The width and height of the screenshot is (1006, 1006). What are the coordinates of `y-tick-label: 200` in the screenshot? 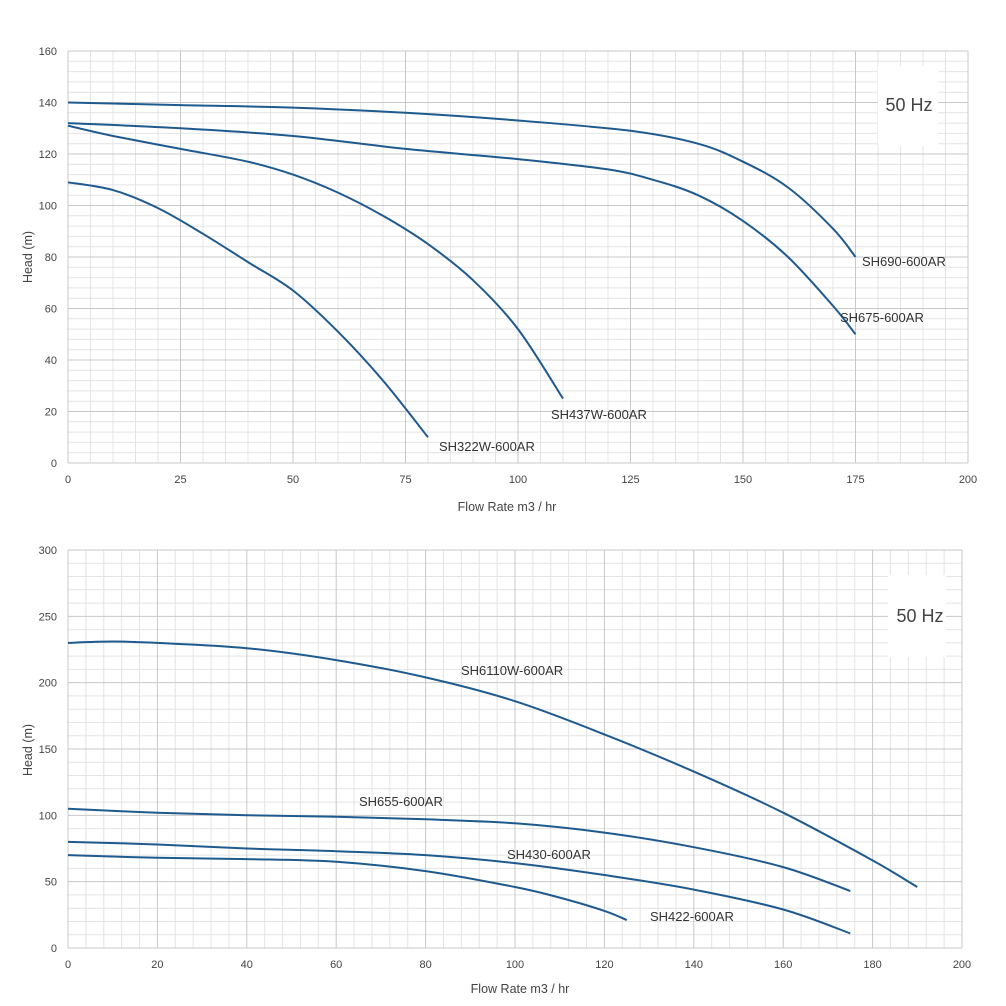 It's located at (48, 684).